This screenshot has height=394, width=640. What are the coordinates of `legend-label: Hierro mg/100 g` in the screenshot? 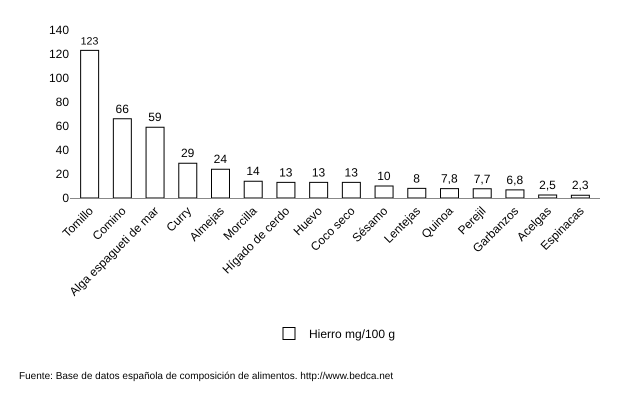 It's located at (352, 334).